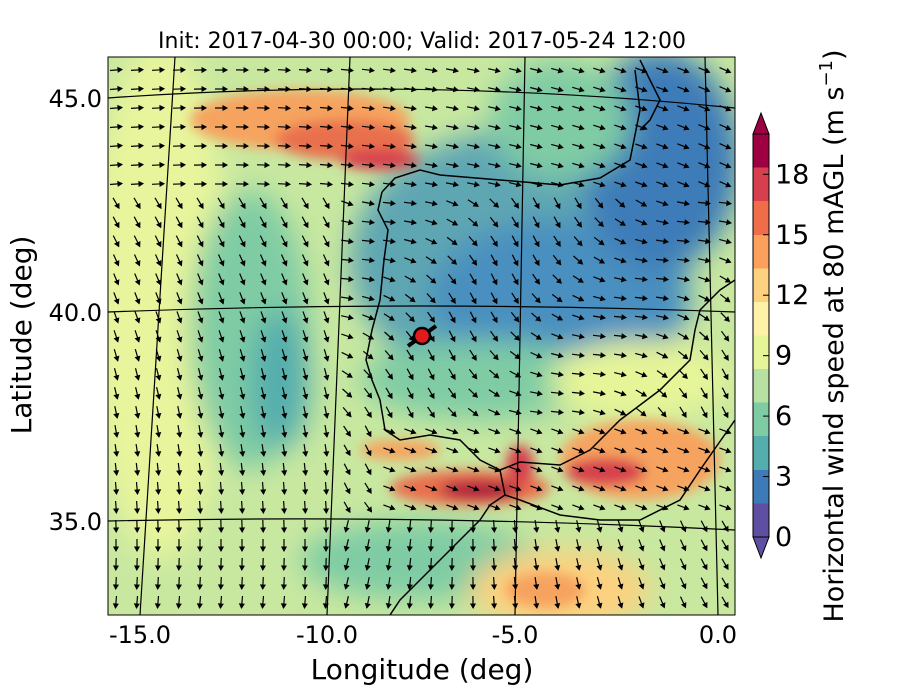 This screenshot has width=900, height=700. Describe the element at coordinates (423, 653) in the screenshot. I see `x-axis: -15.0 -10.0 -5.0 0.0 Longitude (deg)` at that location.